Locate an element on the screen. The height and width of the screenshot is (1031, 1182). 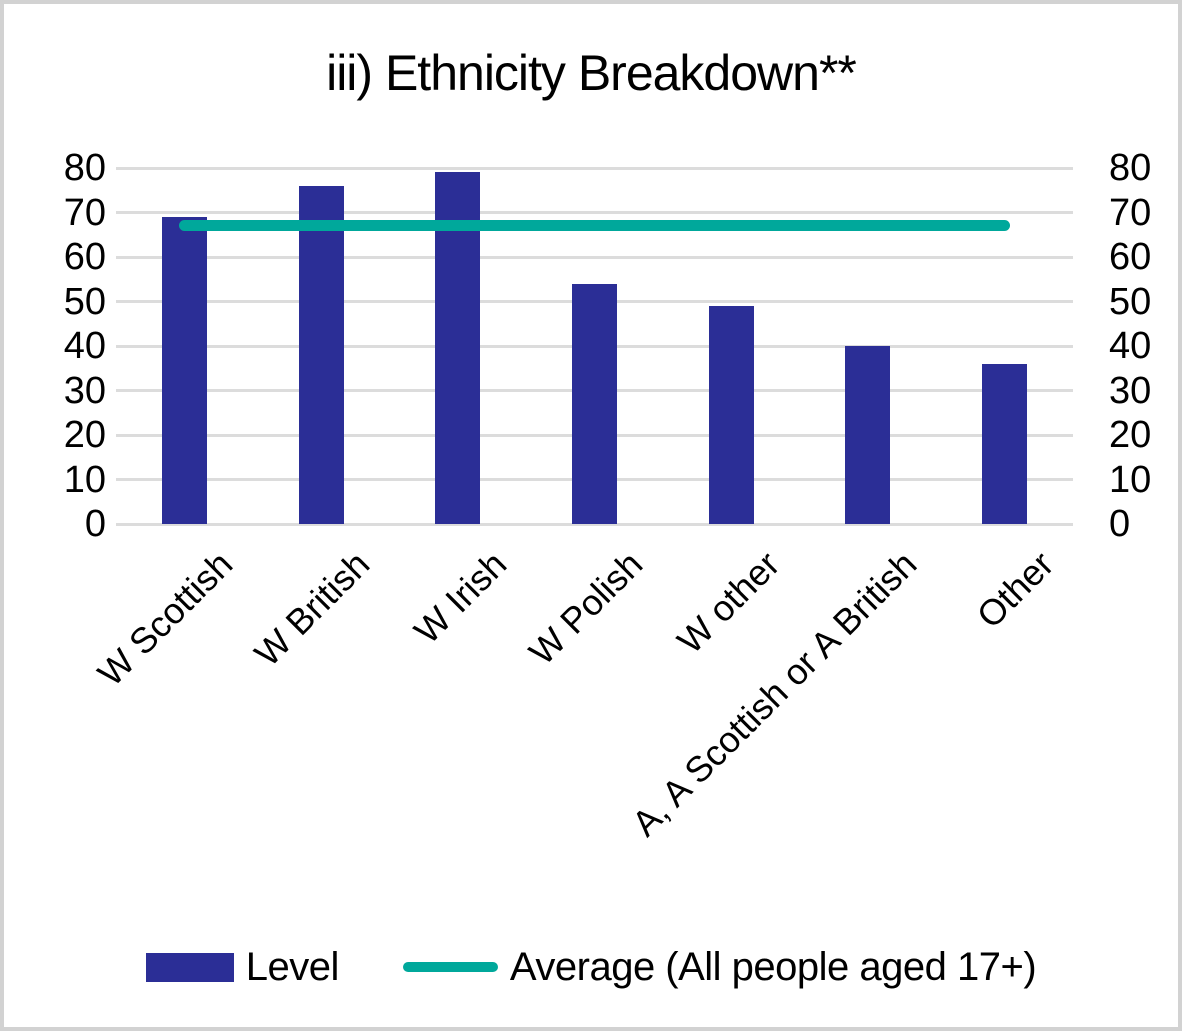
legend-item-level: Level is located at coordinates (242, 967).